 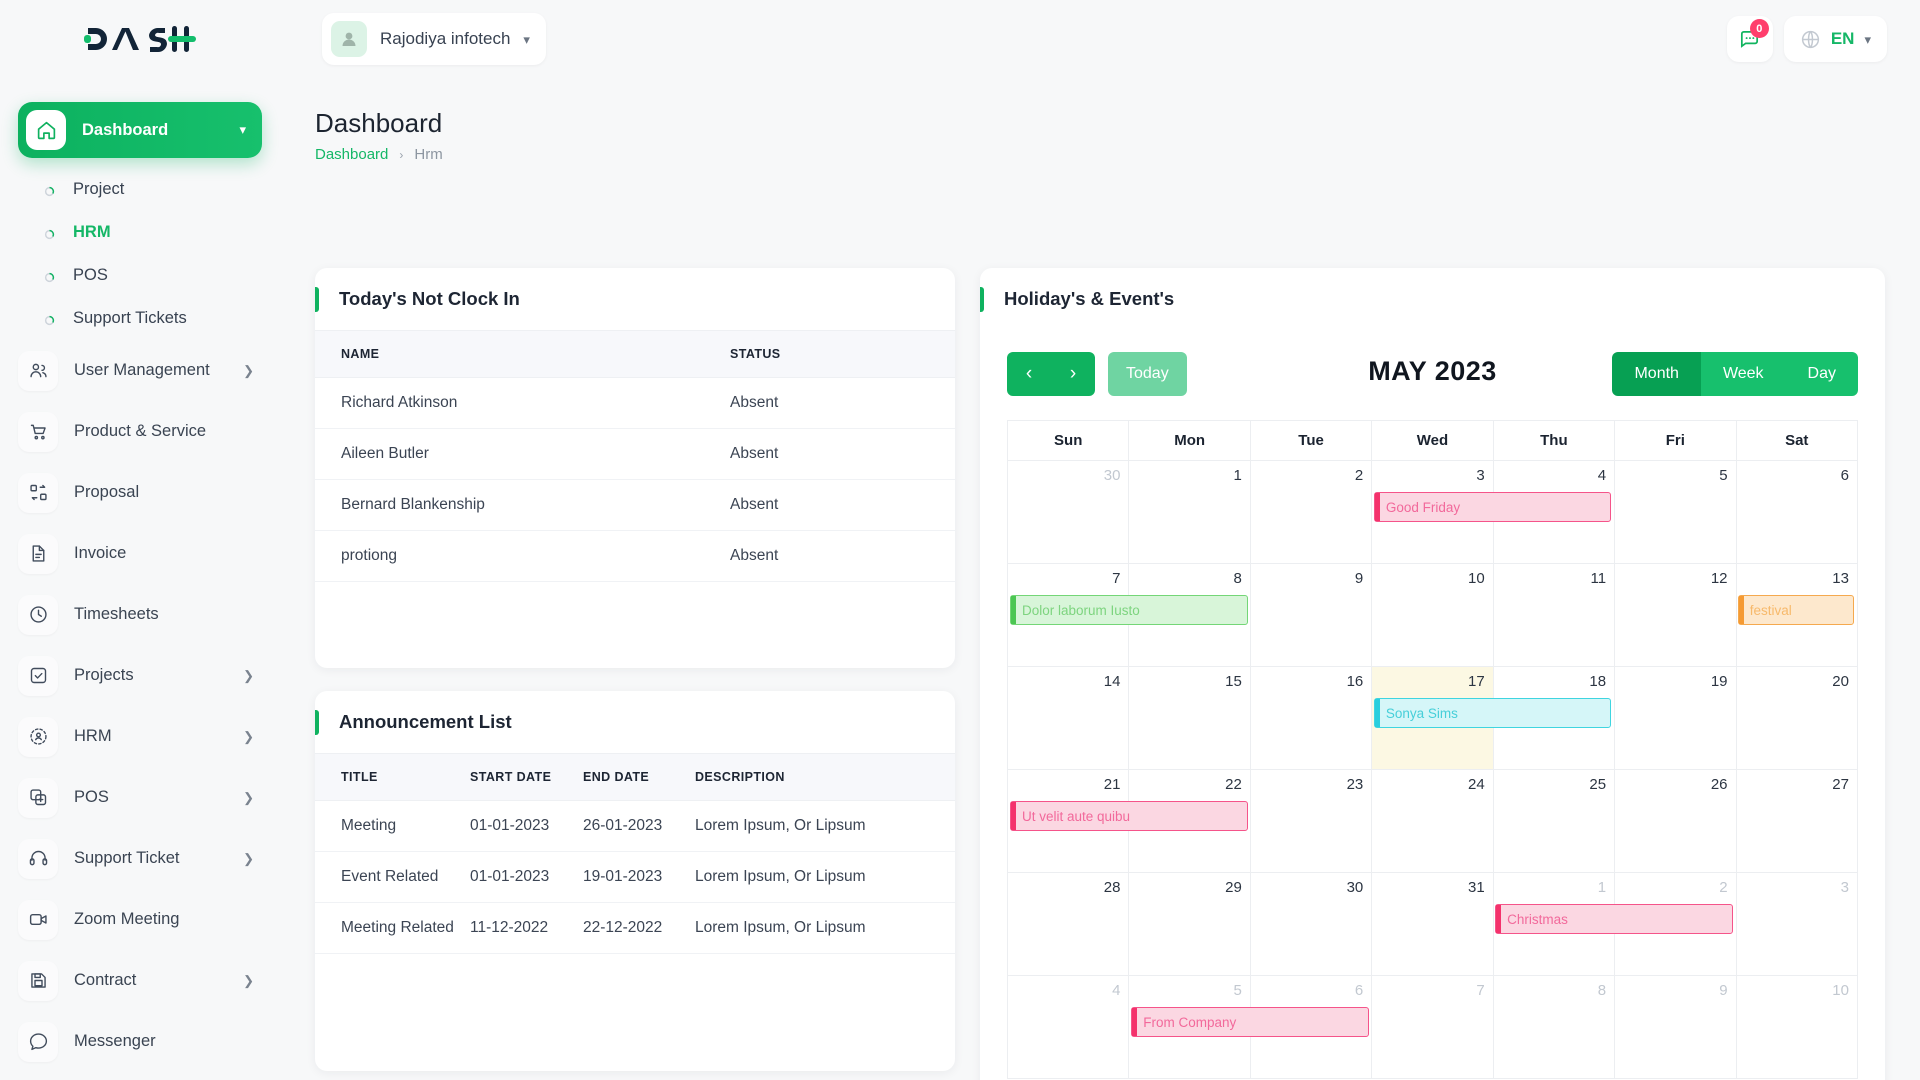 I want to click on cart-icon, so click(x=38, y=431).